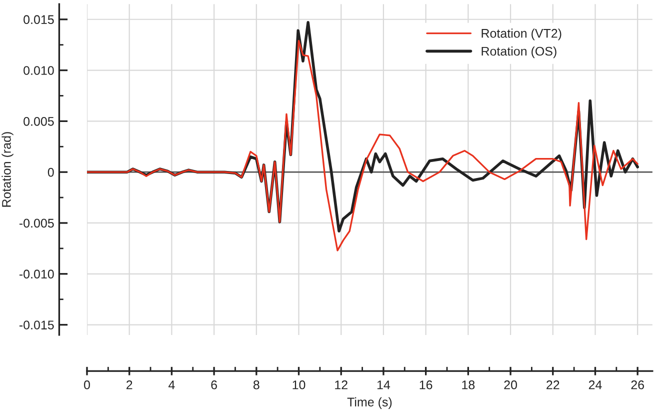 The image size is (659, 411). What do you see at coordinates (36, 223) in the screenshot?
I see `y-tick-label: -0.005` at bounding box center [36, 223].